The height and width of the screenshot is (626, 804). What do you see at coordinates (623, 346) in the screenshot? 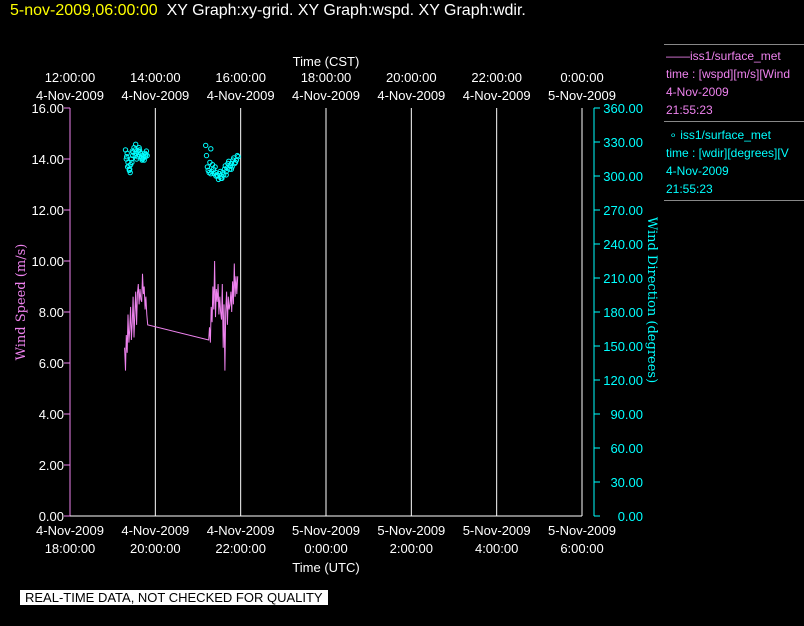
I see `y-tick-label-right: 150.00` at bounding box center [623, 346].